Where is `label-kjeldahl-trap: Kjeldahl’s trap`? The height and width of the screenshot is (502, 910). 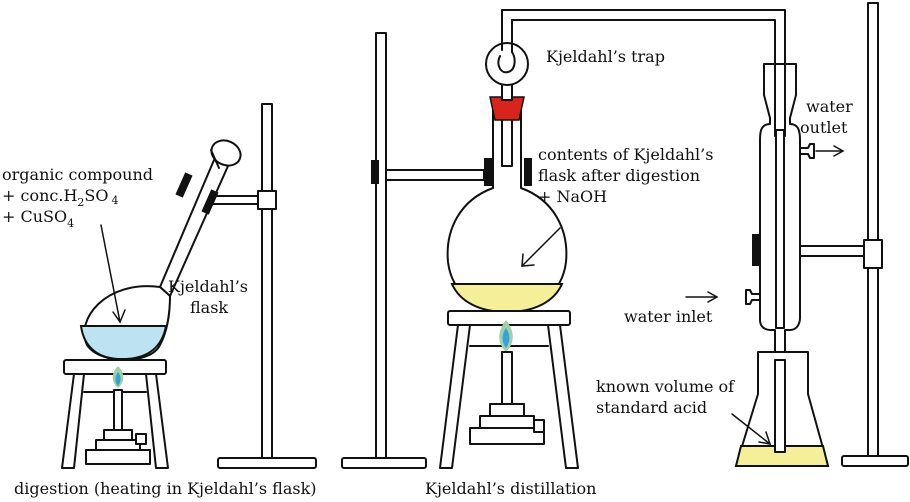
label-kjeldahl-trap: Kjeldahl’s trap is located at coordinates (605, 56).